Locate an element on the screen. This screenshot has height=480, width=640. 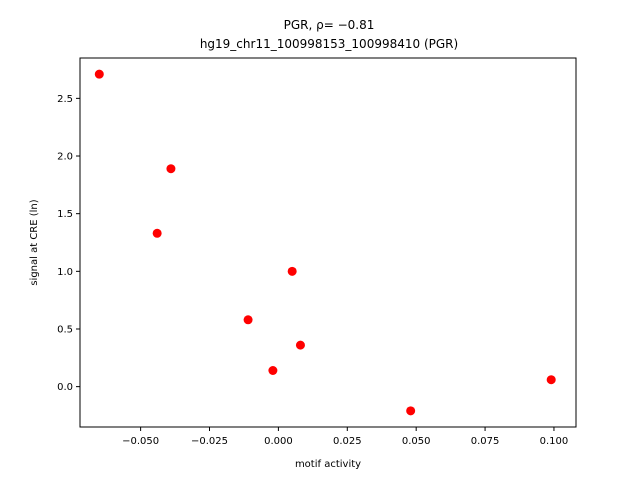
y-tick-label: 2.0 is located at coordinates (65, 157).